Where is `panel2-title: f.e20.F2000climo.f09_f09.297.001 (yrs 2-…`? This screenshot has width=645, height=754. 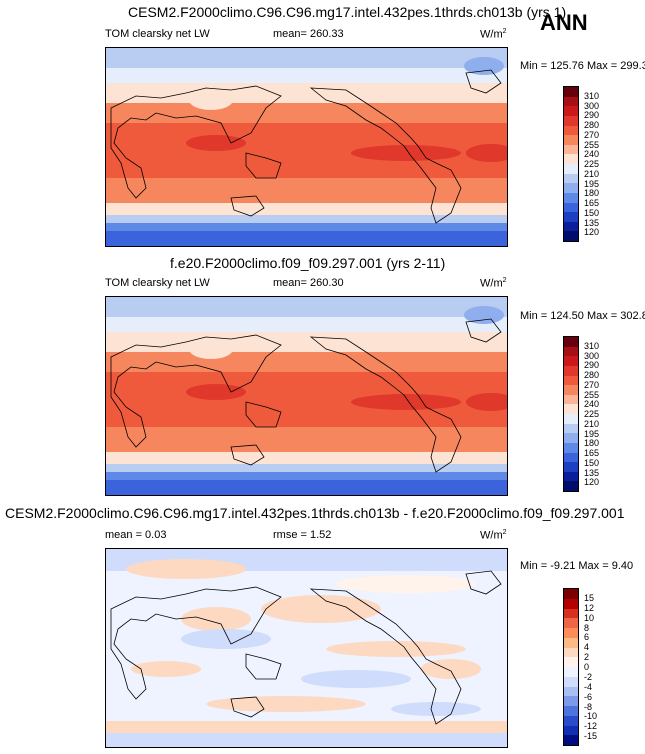
panel2-title: f.e20.F2000climo.f09_f09.297.001 (yrs 2-… is located at coordinates (308, 263).